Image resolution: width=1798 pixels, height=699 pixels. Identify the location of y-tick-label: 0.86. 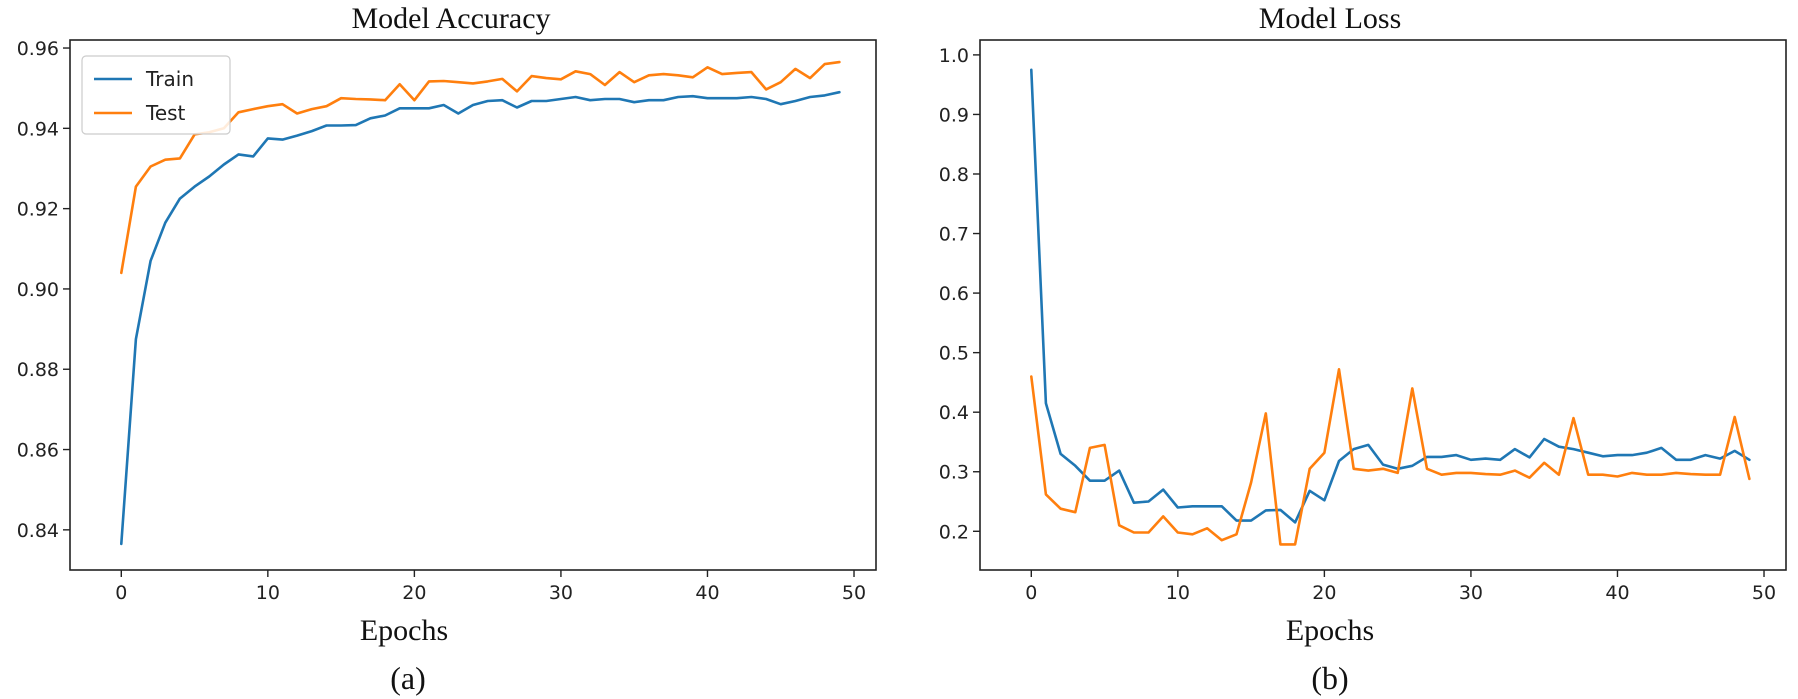
(38, 451).